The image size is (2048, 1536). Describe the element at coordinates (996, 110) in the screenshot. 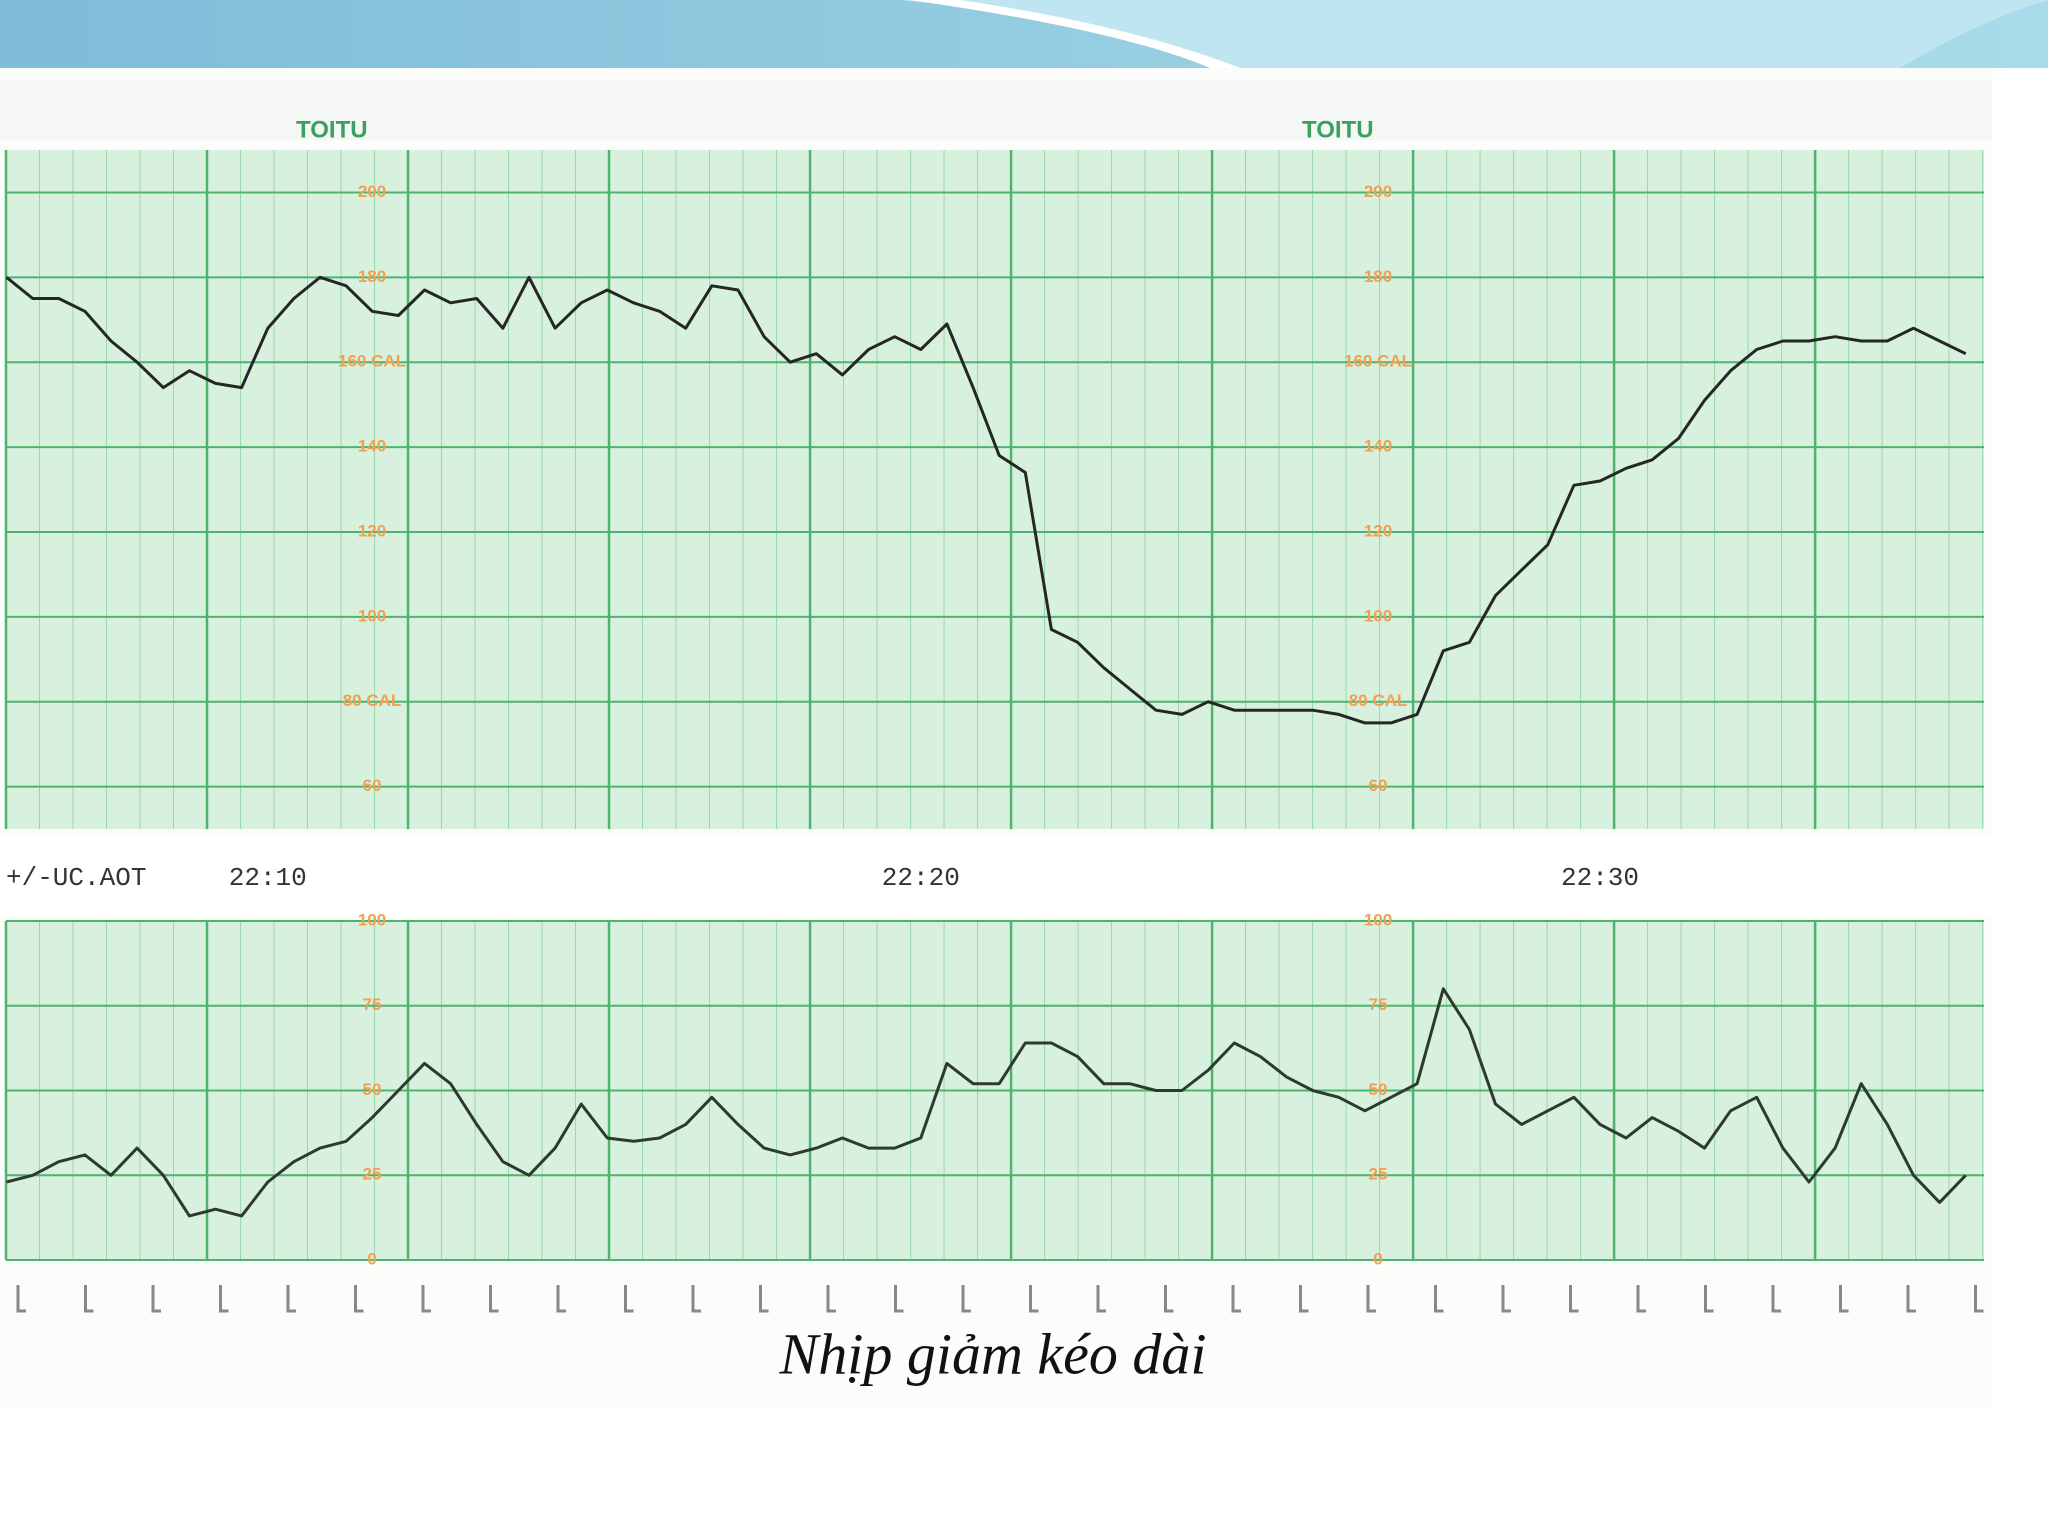

I see `strip-header` at that location.